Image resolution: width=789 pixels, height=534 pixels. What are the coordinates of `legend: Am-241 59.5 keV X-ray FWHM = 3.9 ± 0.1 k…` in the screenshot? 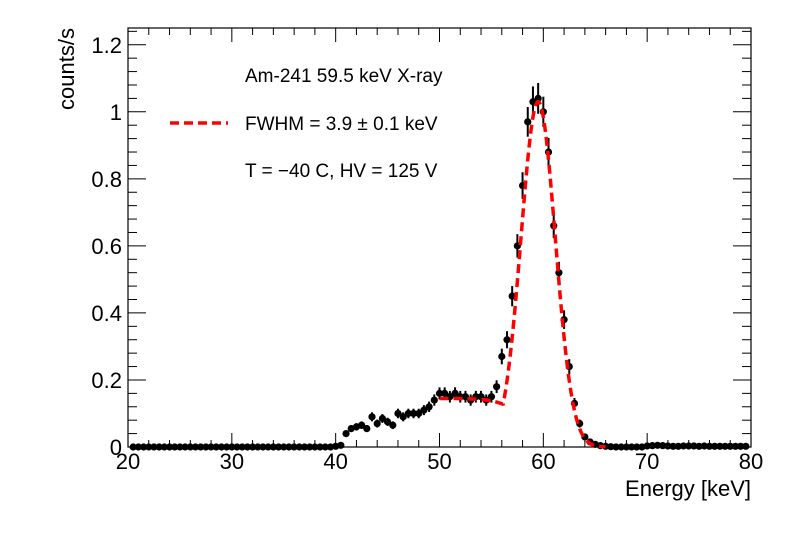 It's located at (306, 124).